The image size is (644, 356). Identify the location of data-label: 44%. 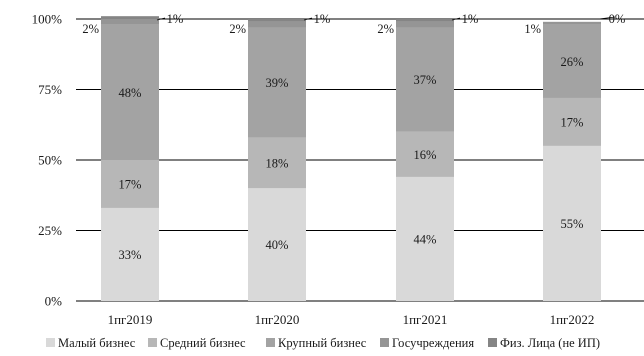
(425, 239).